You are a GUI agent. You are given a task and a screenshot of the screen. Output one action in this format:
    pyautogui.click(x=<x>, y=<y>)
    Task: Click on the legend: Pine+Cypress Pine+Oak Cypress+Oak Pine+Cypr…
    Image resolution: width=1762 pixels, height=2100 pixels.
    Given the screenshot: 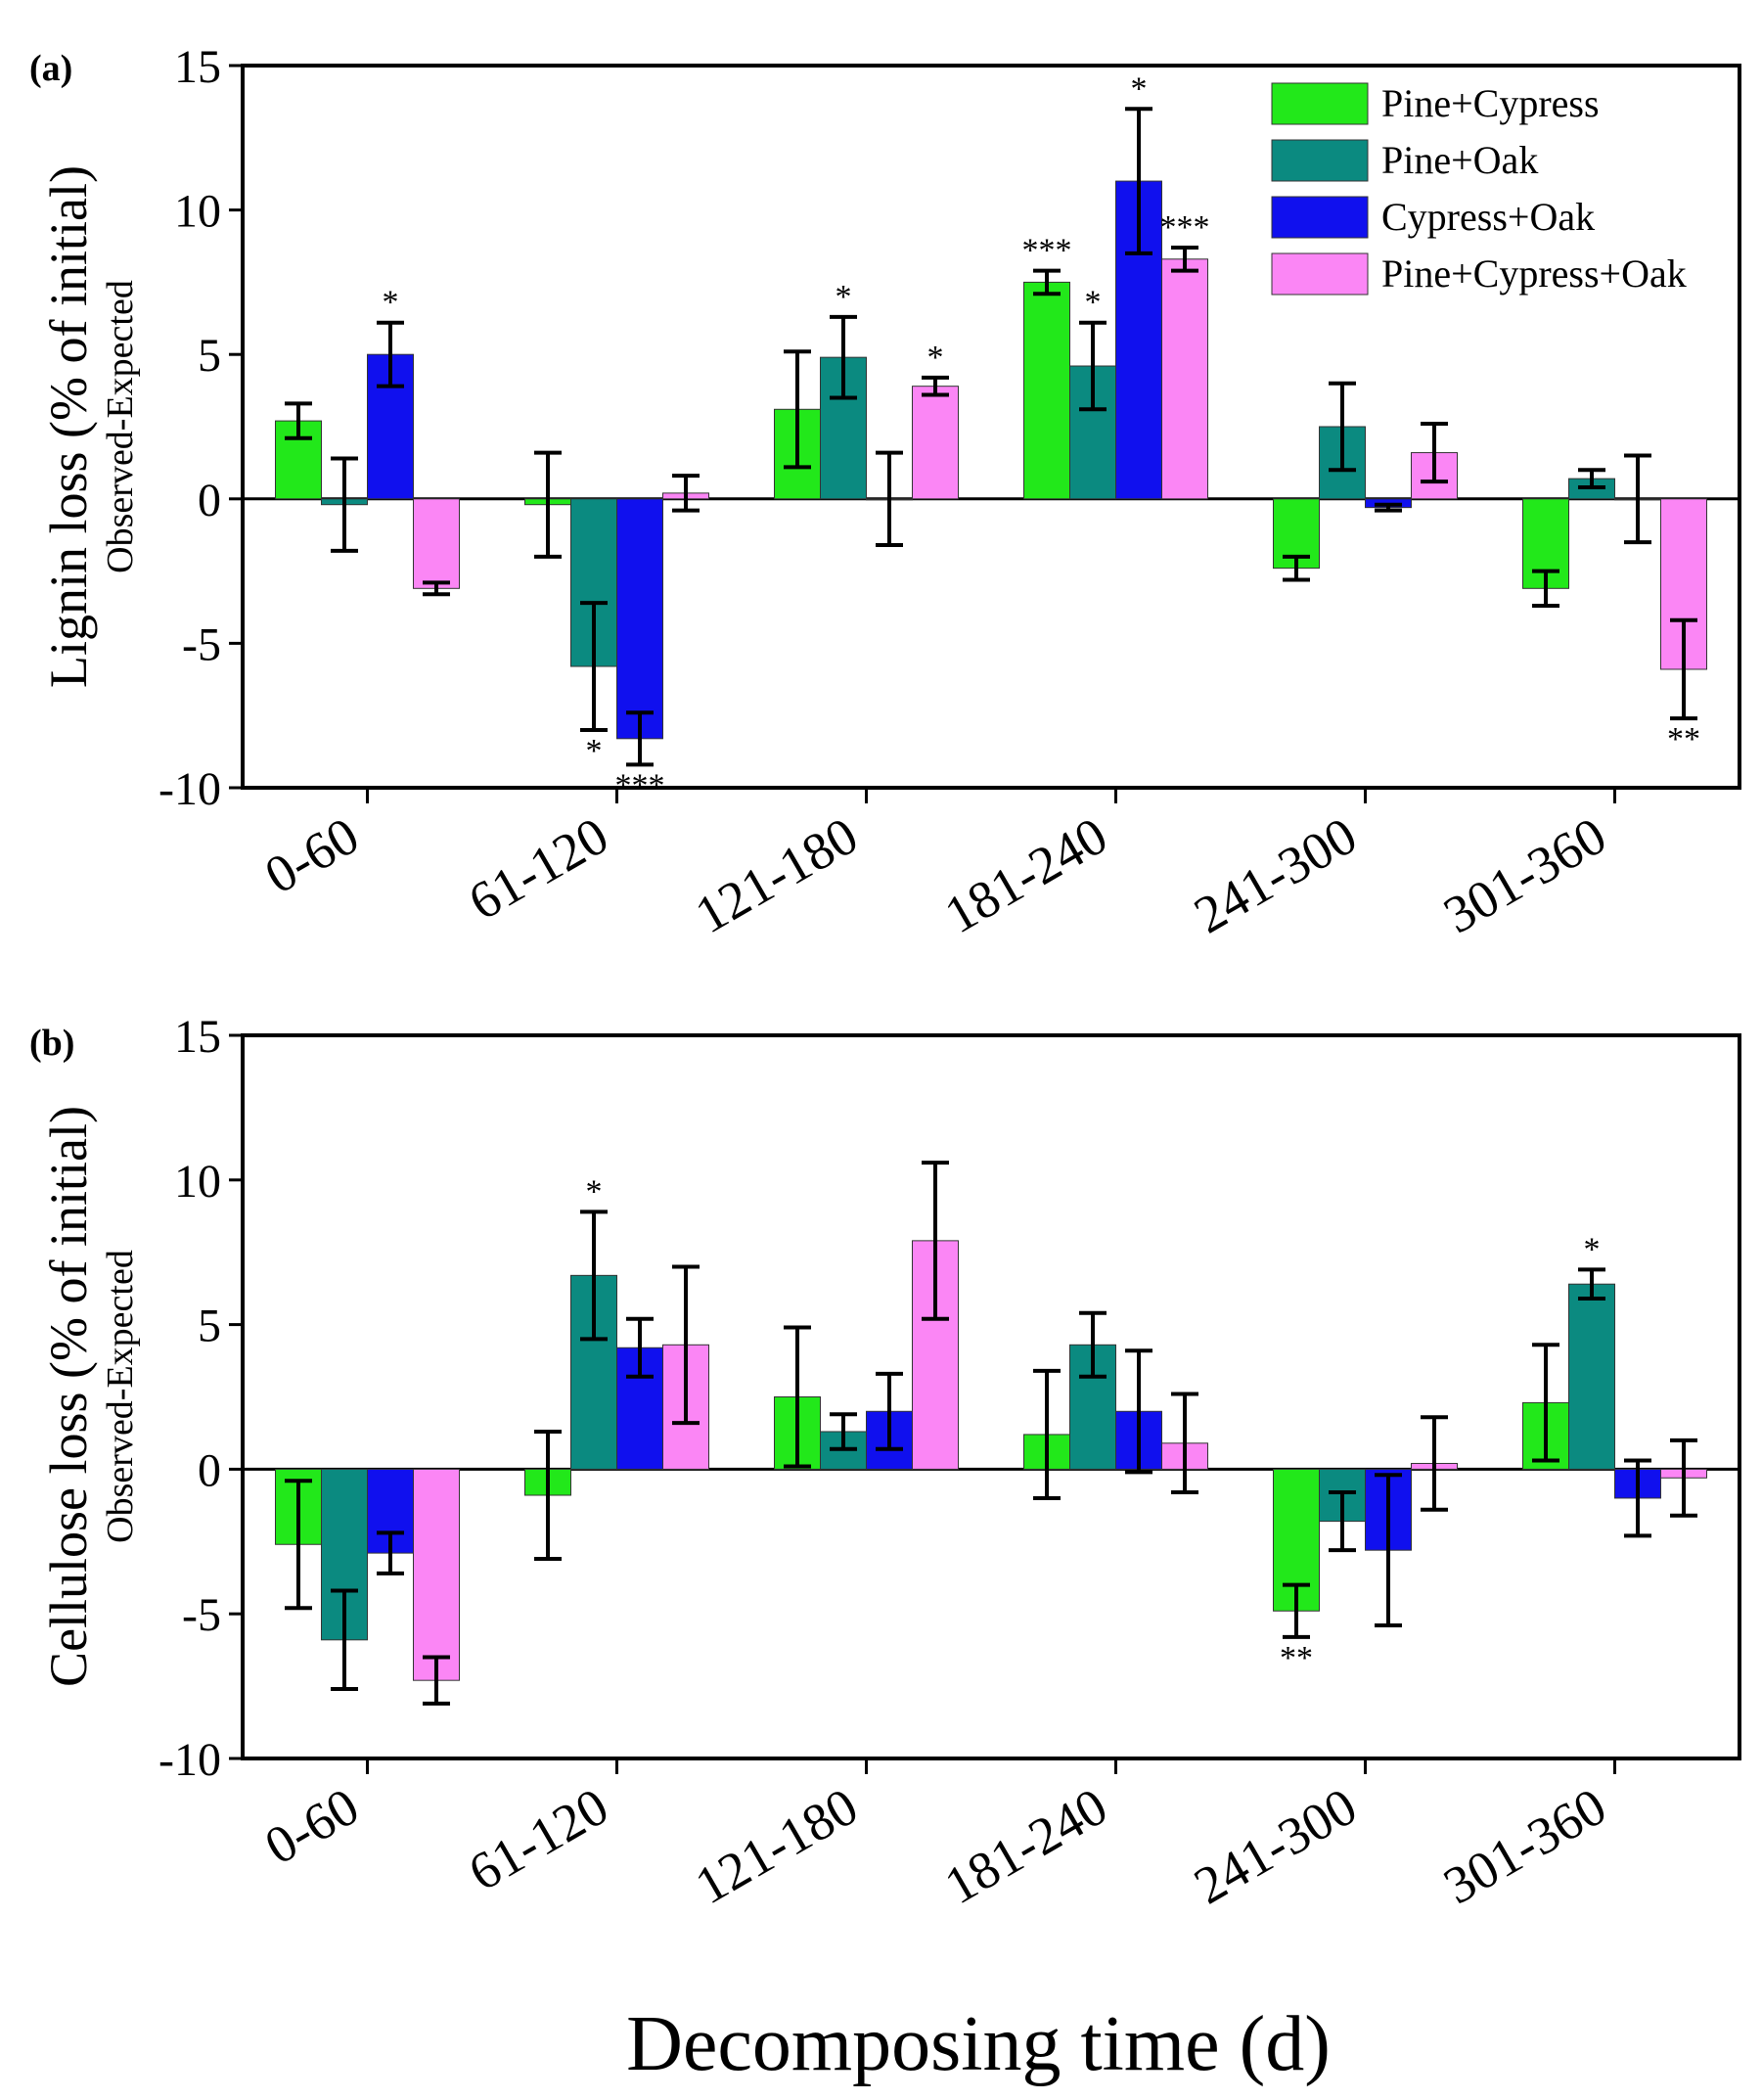 What is the action you would take?
    pyautogui.click(x=1479, y=188)
    